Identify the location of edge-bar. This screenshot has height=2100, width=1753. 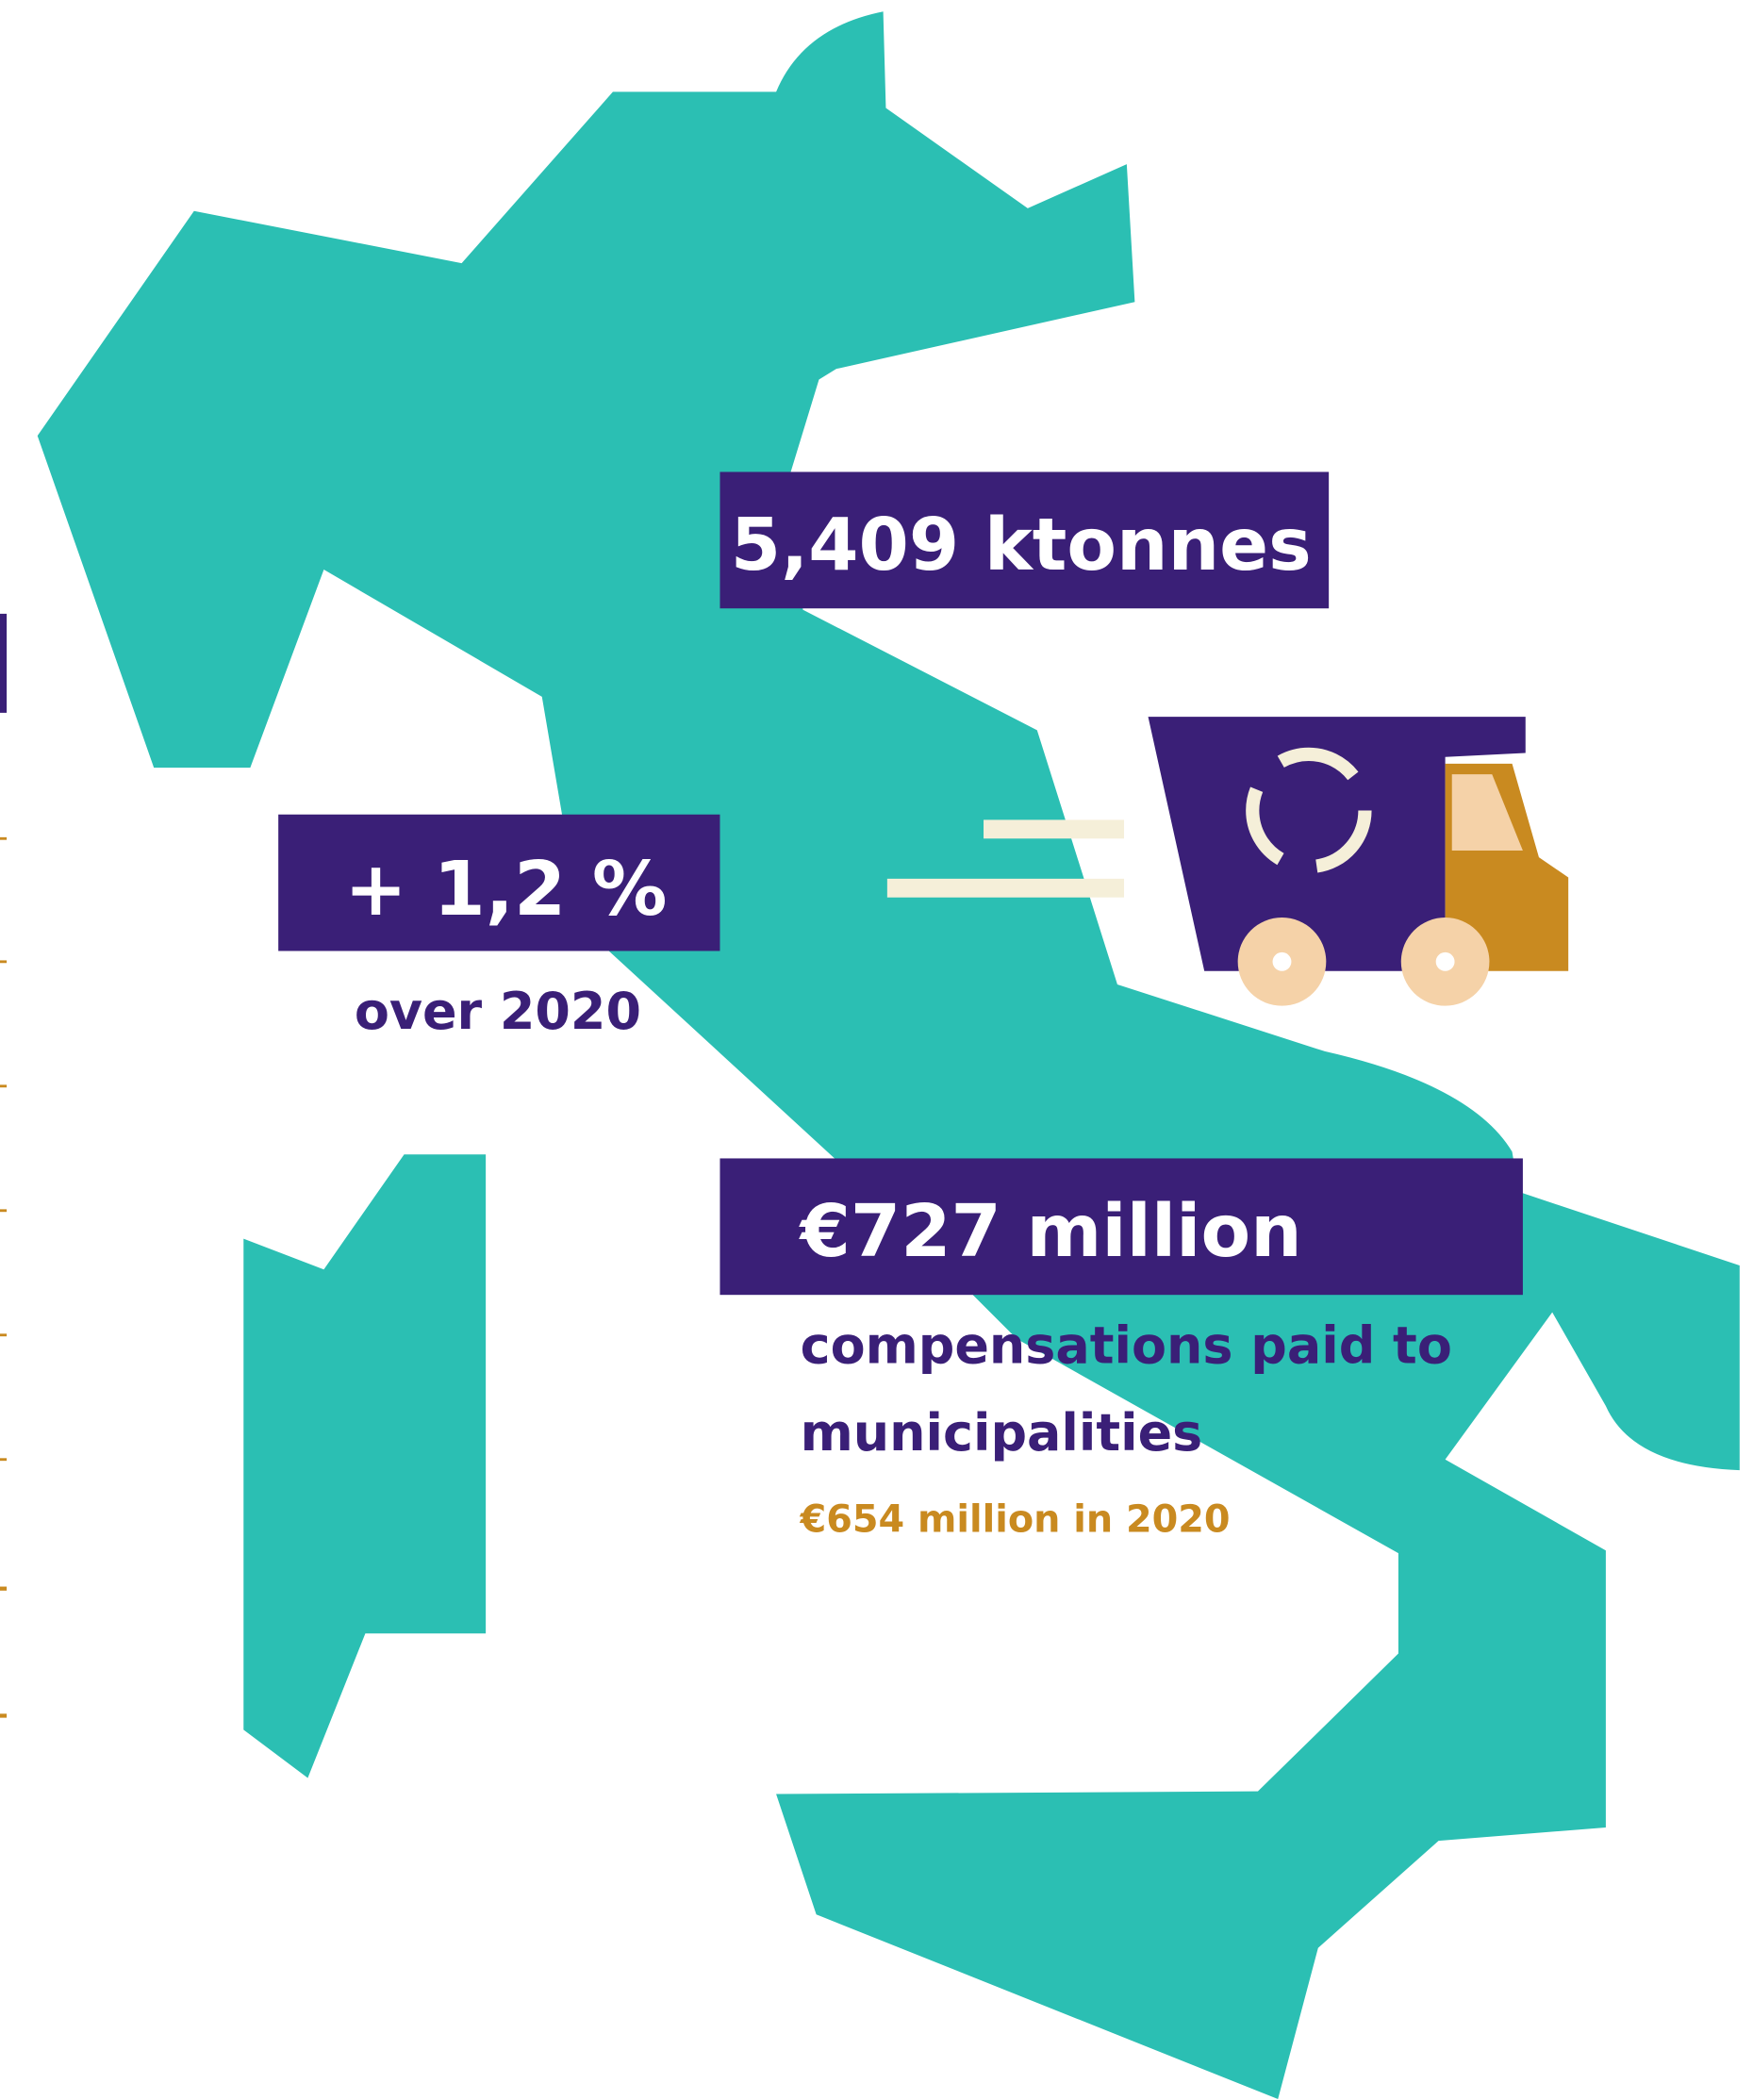
(4, 663).